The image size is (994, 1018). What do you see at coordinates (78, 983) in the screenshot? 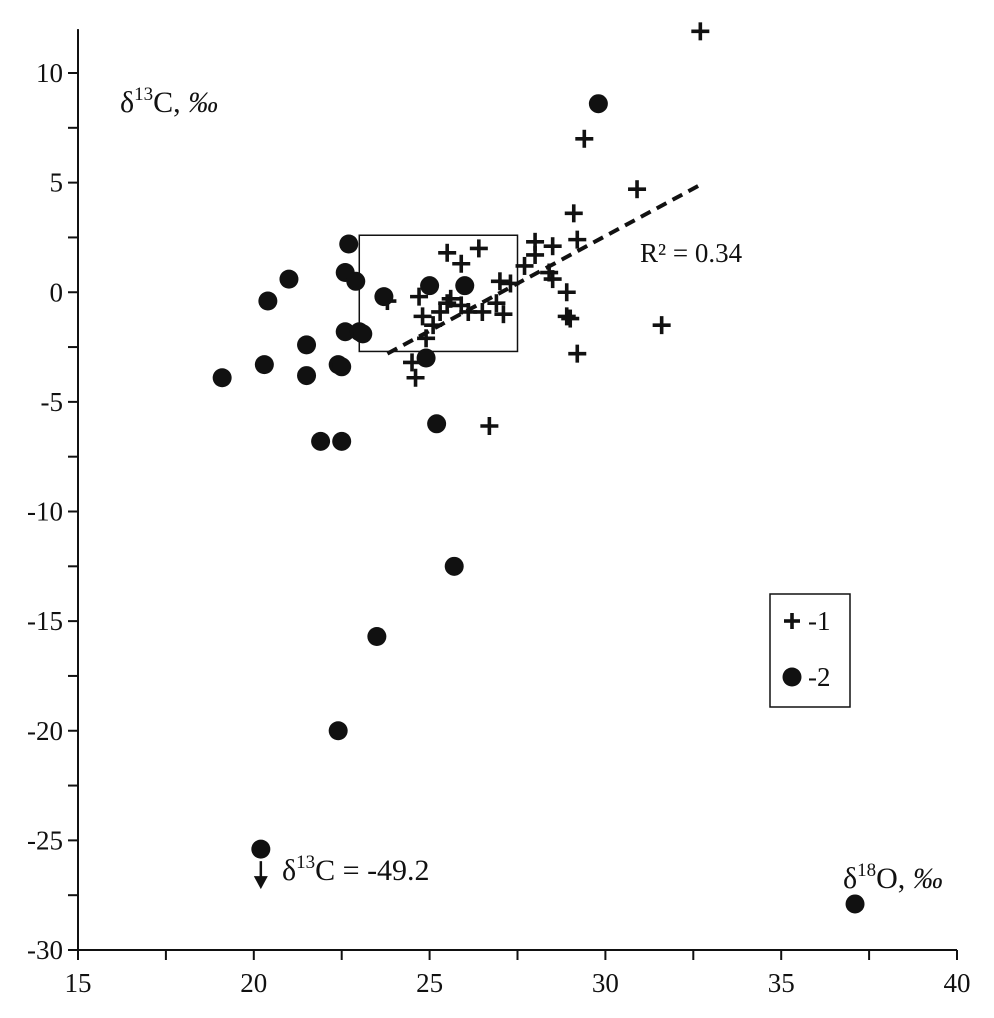
I see `x-tick-label: 15` at bounding box center [78, 983].